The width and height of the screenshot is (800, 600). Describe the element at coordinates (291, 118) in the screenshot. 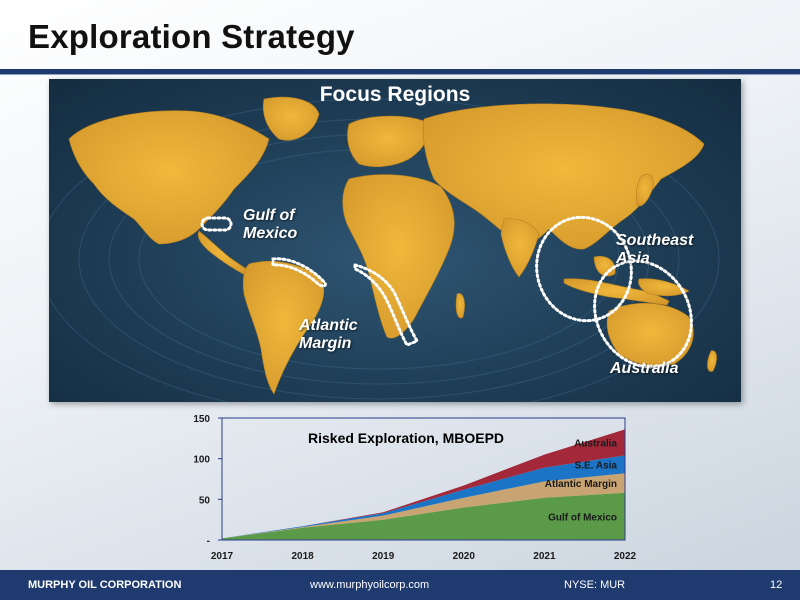

I see `greenland-shape` at that location.